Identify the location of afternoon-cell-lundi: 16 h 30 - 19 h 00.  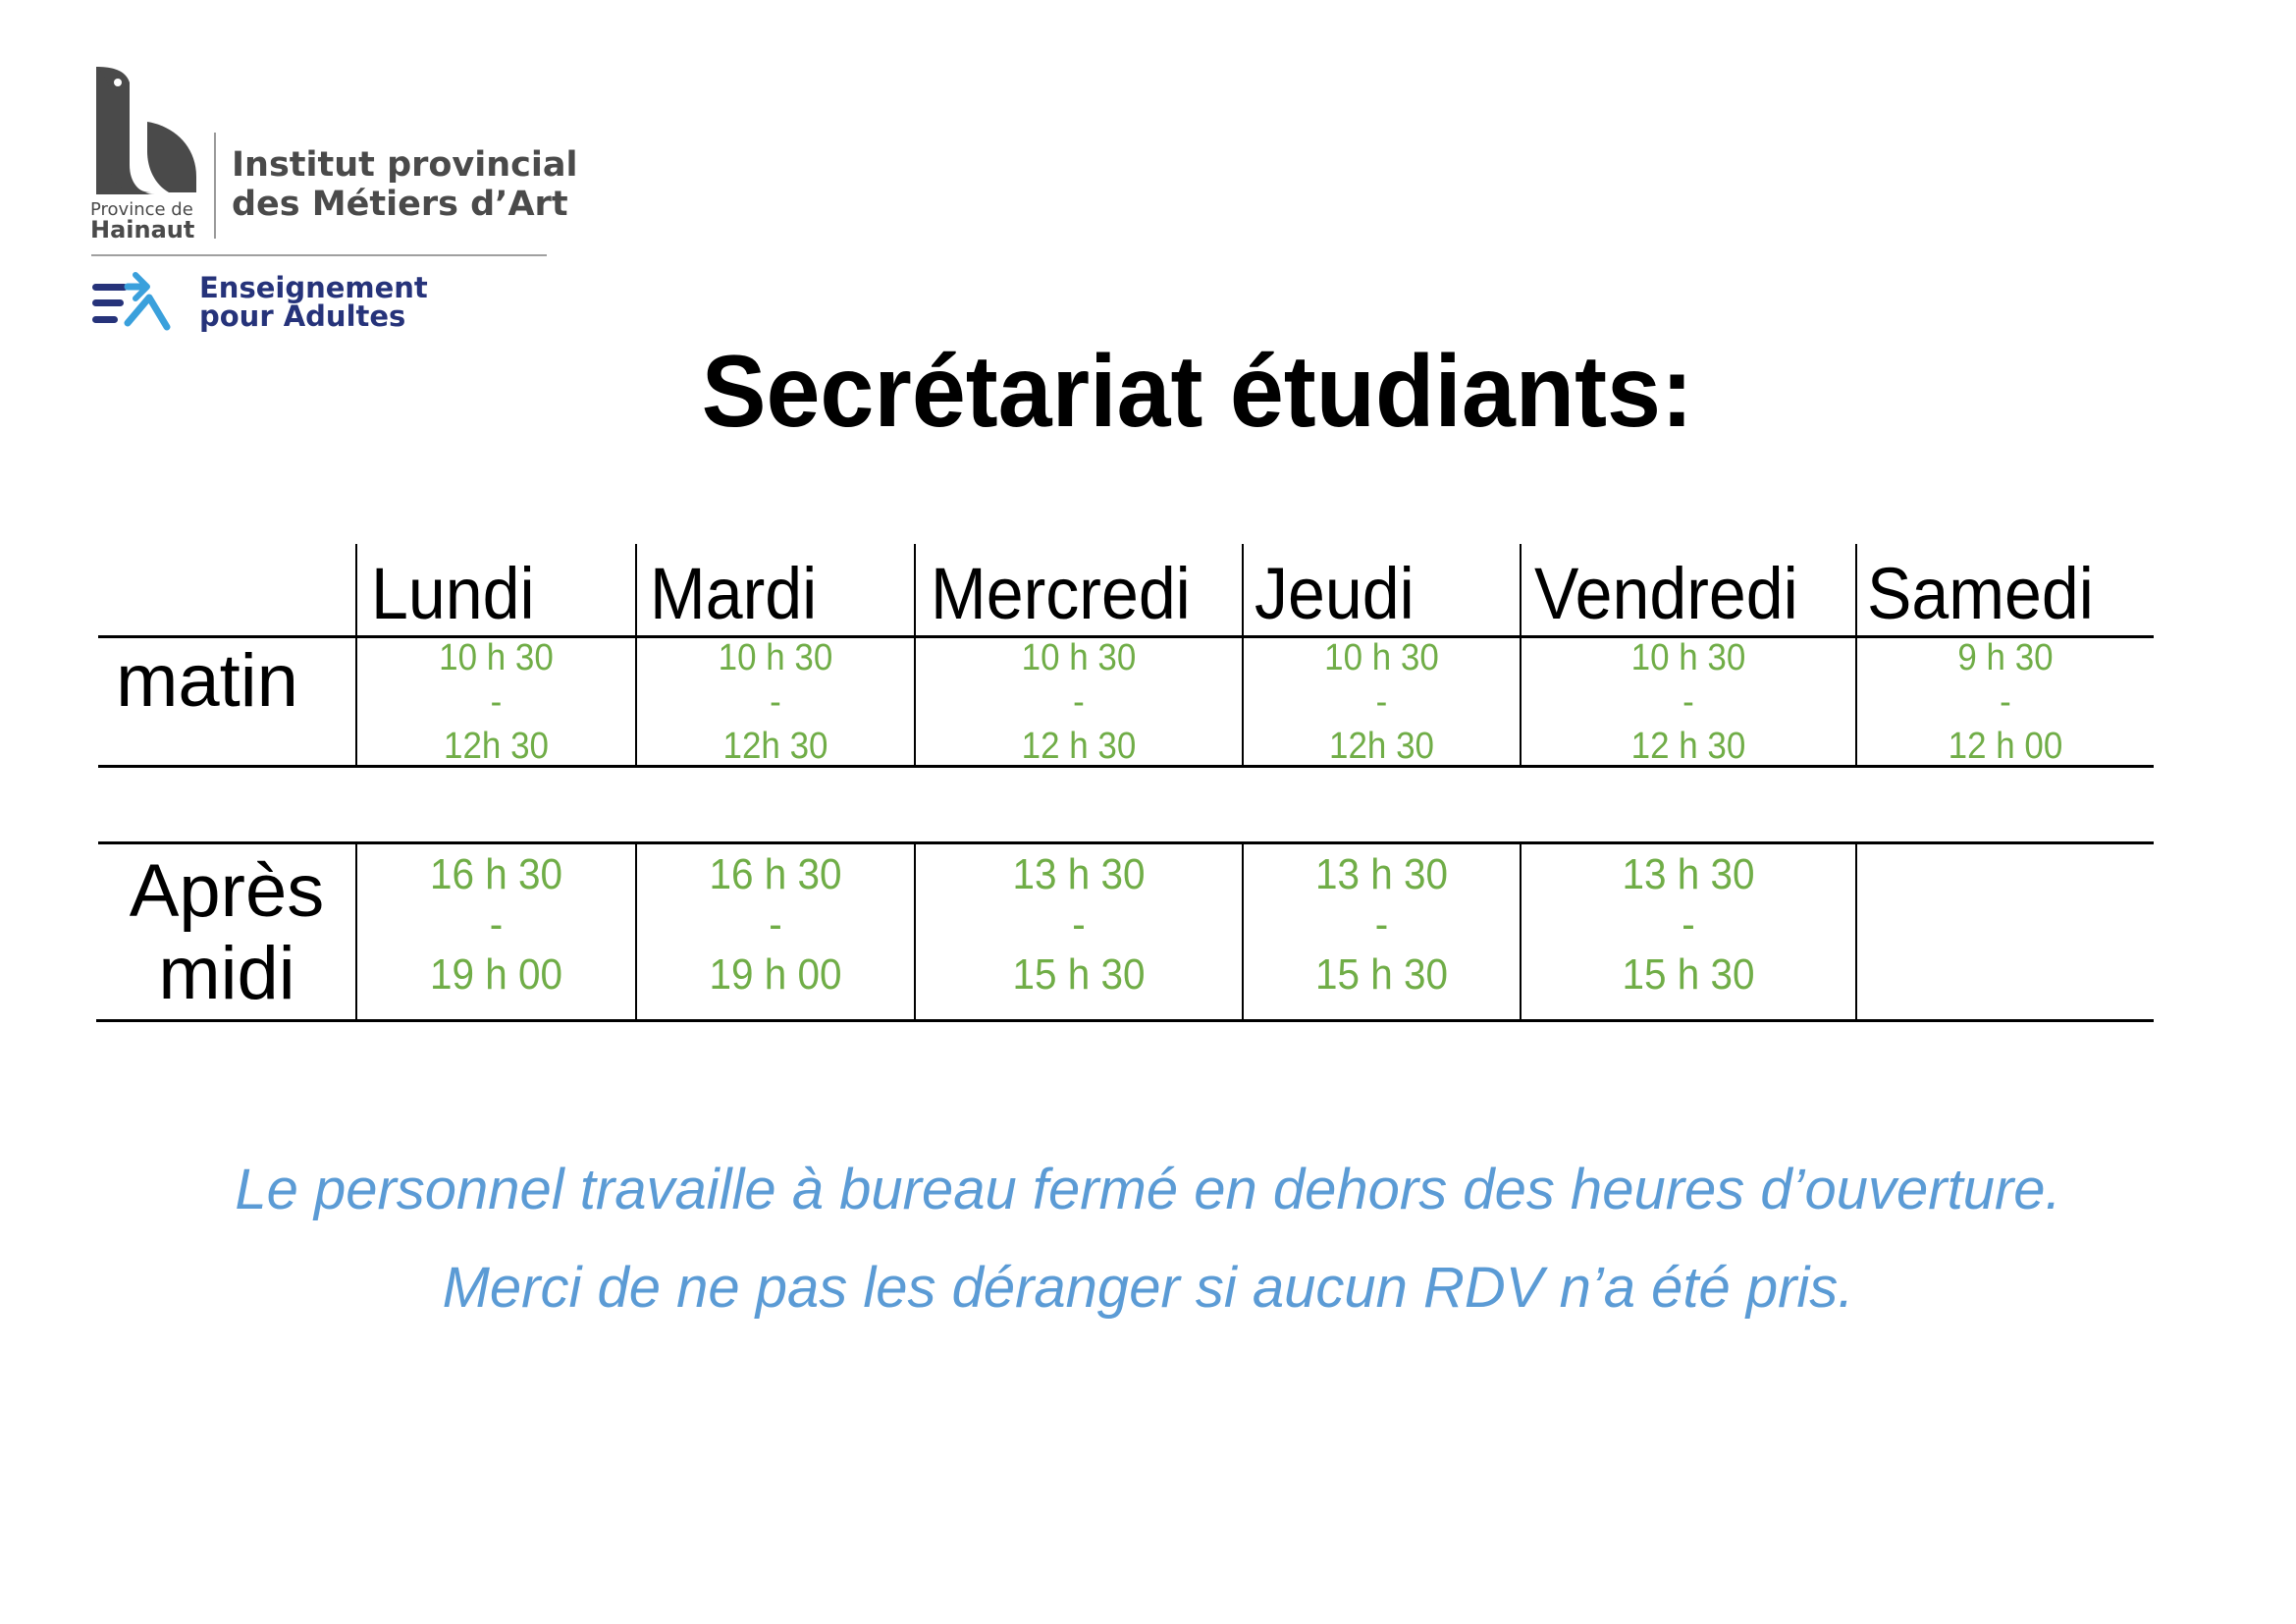
(496, 924).